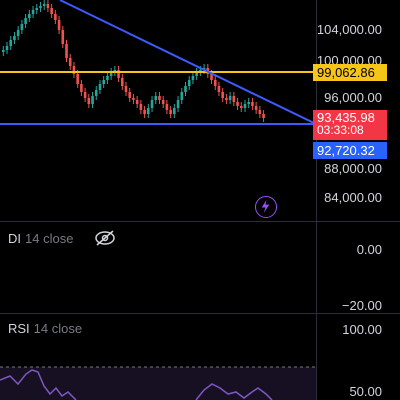 The height and width of the screenshot is (400, 400). Describe the element at coordinates (58, 328) in the screenshot. I see `rsi-params: 14 close` at that location.